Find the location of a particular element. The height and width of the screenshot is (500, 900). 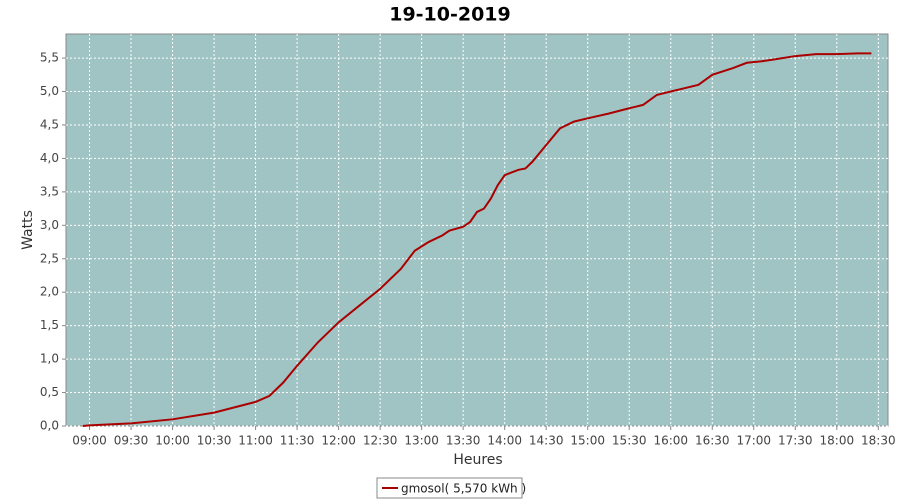

legend-box is located at coordinates (449, 488).